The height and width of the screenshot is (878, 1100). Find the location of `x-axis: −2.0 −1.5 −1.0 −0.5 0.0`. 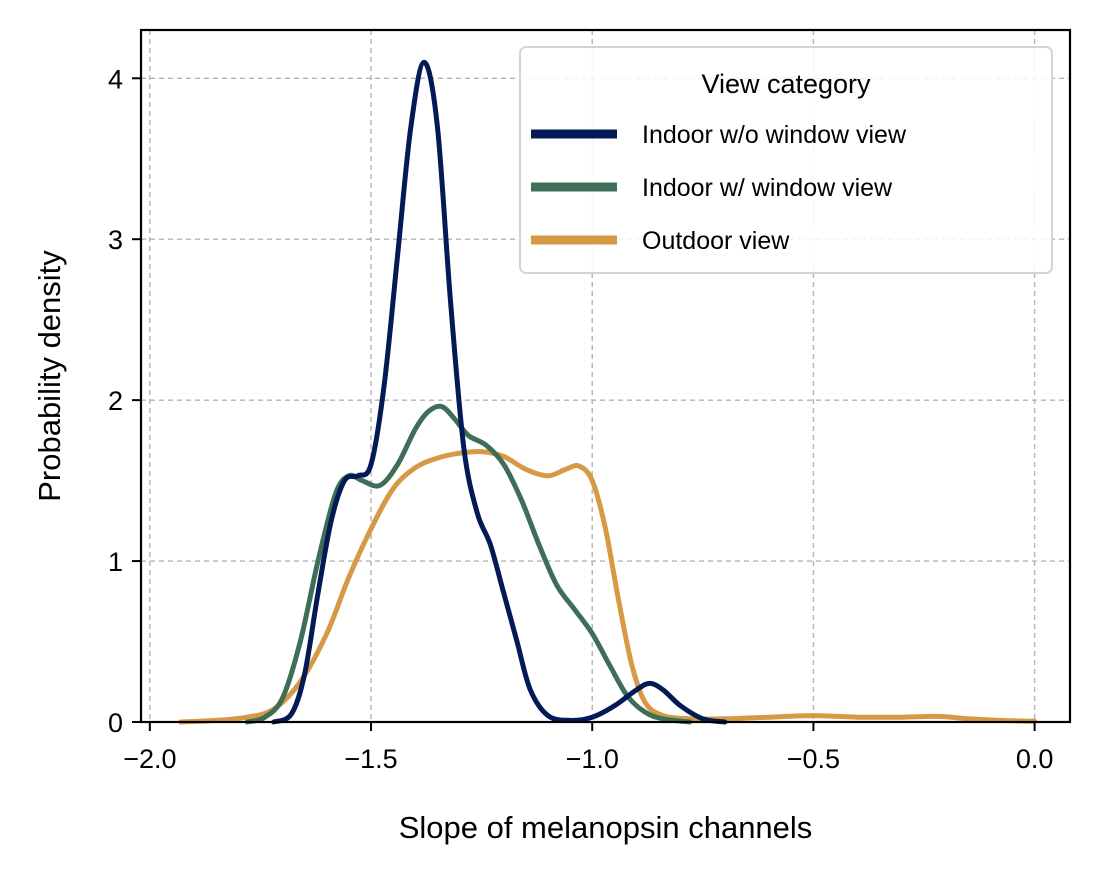

x-axis: −2.0 −1.5 −1.0 −0.5 0.0 is located at coordinates (588, 748).